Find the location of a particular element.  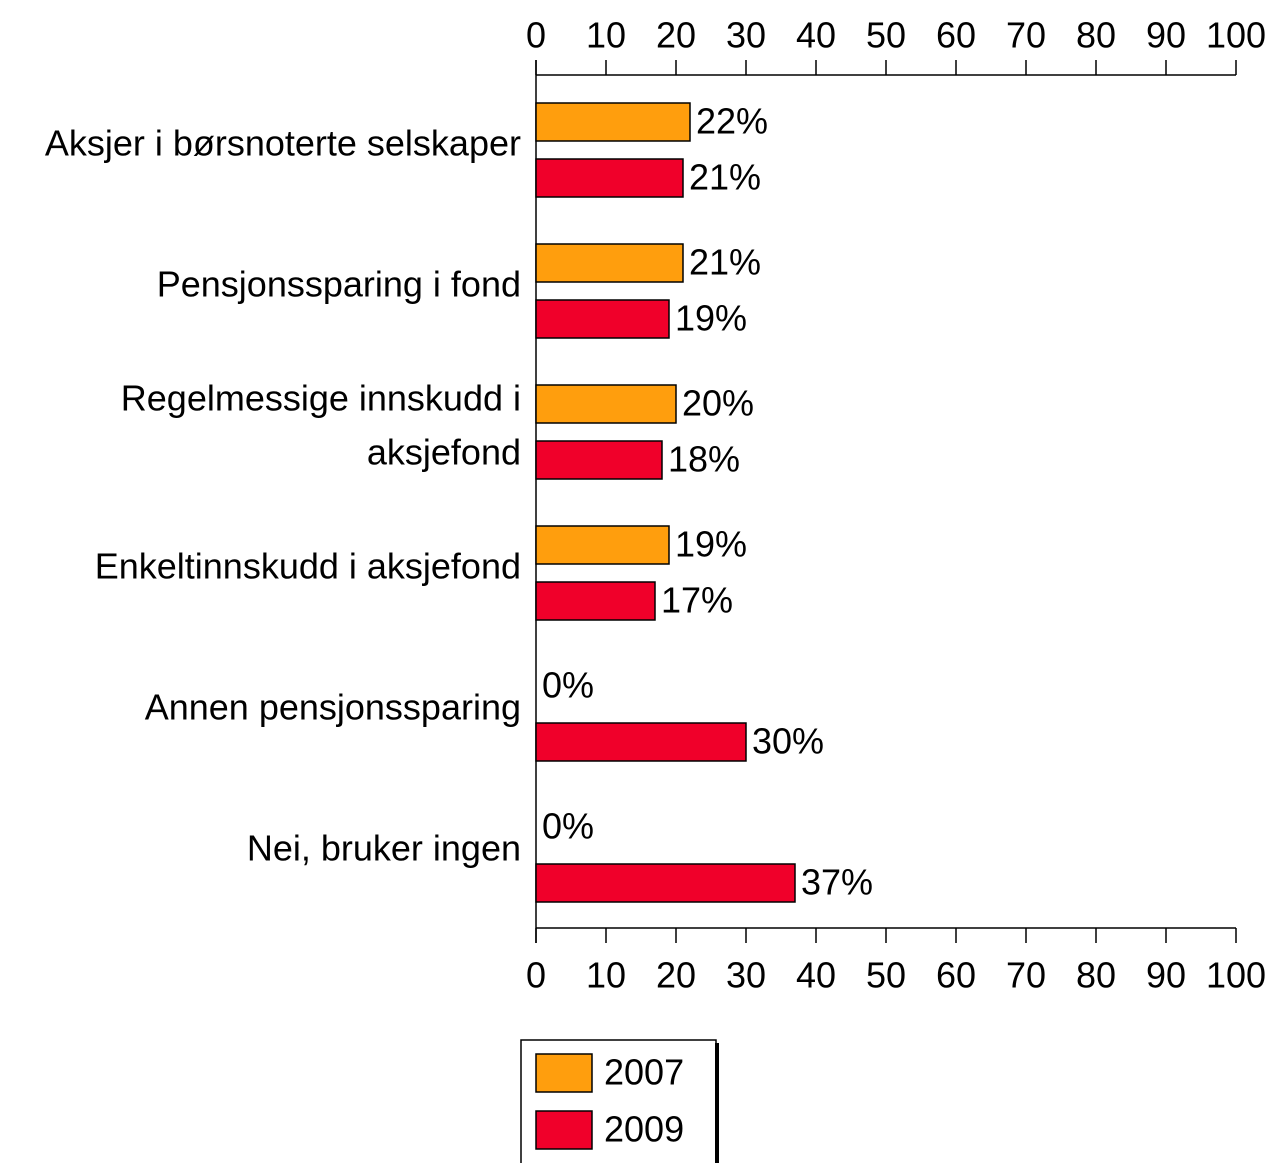

value-label: 22% is located at coordinates (732, 121).